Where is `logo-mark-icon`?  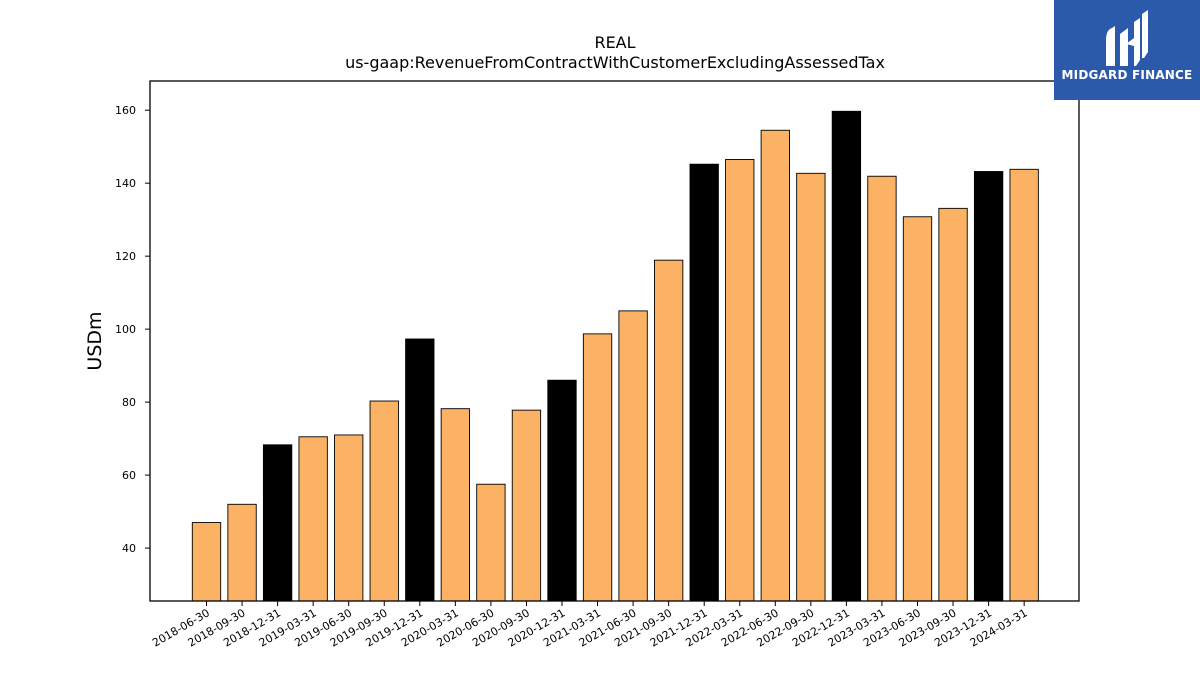 logo-mark-icon is located at coordinates (1127, 38).